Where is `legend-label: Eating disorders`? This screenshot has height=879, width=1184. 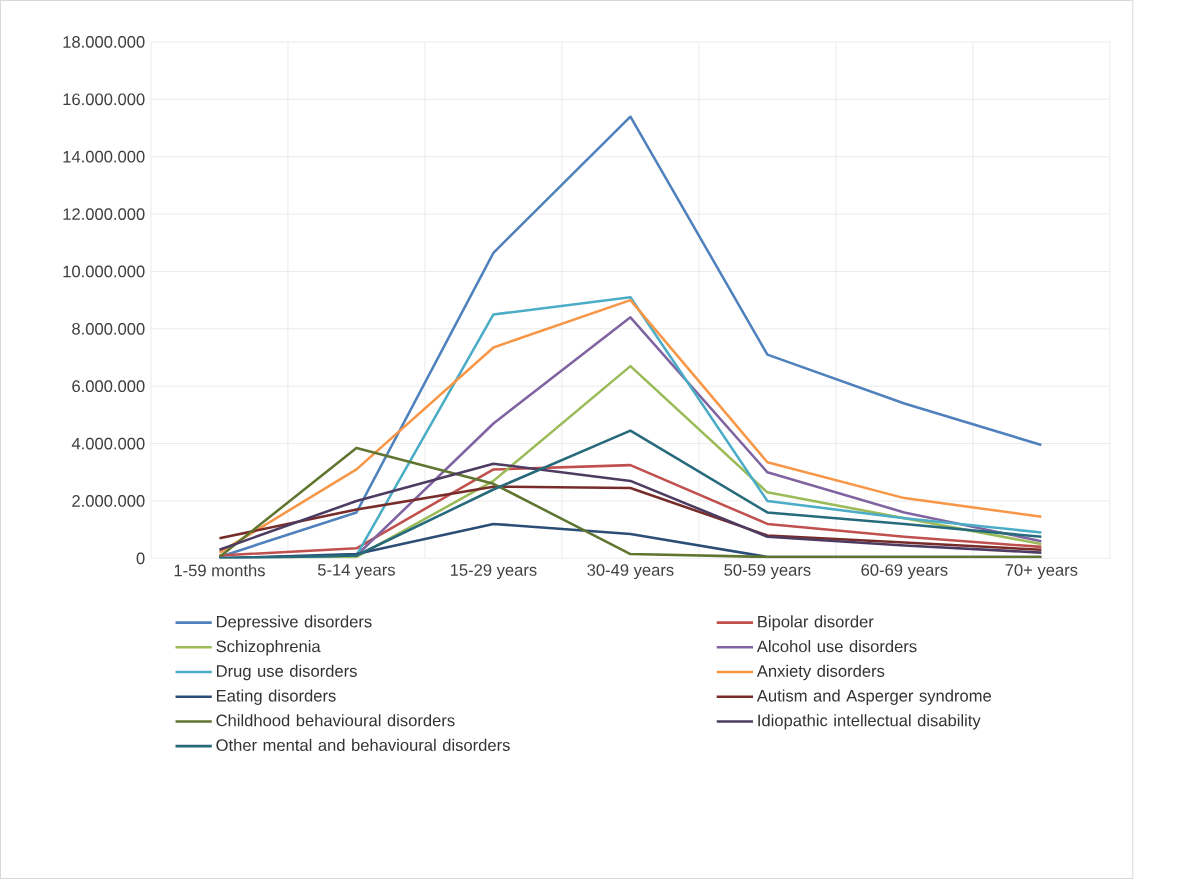 legend-label: Eating disorders is located at coordinates (276, 697).